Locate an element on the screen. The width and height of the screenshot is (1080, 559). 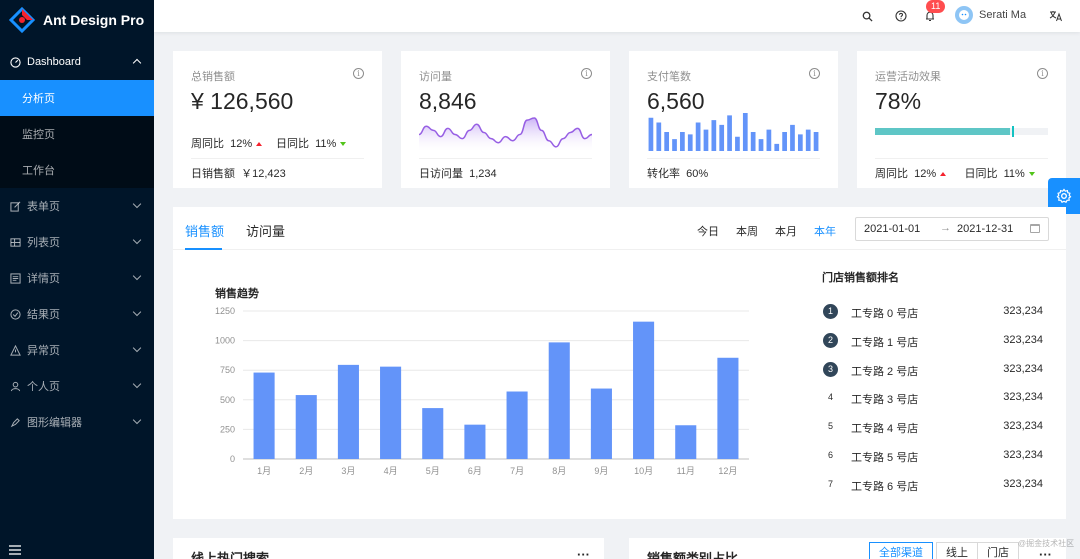
rank-store-name: 工专路 4 号店 is located at coordinates (885, 429).